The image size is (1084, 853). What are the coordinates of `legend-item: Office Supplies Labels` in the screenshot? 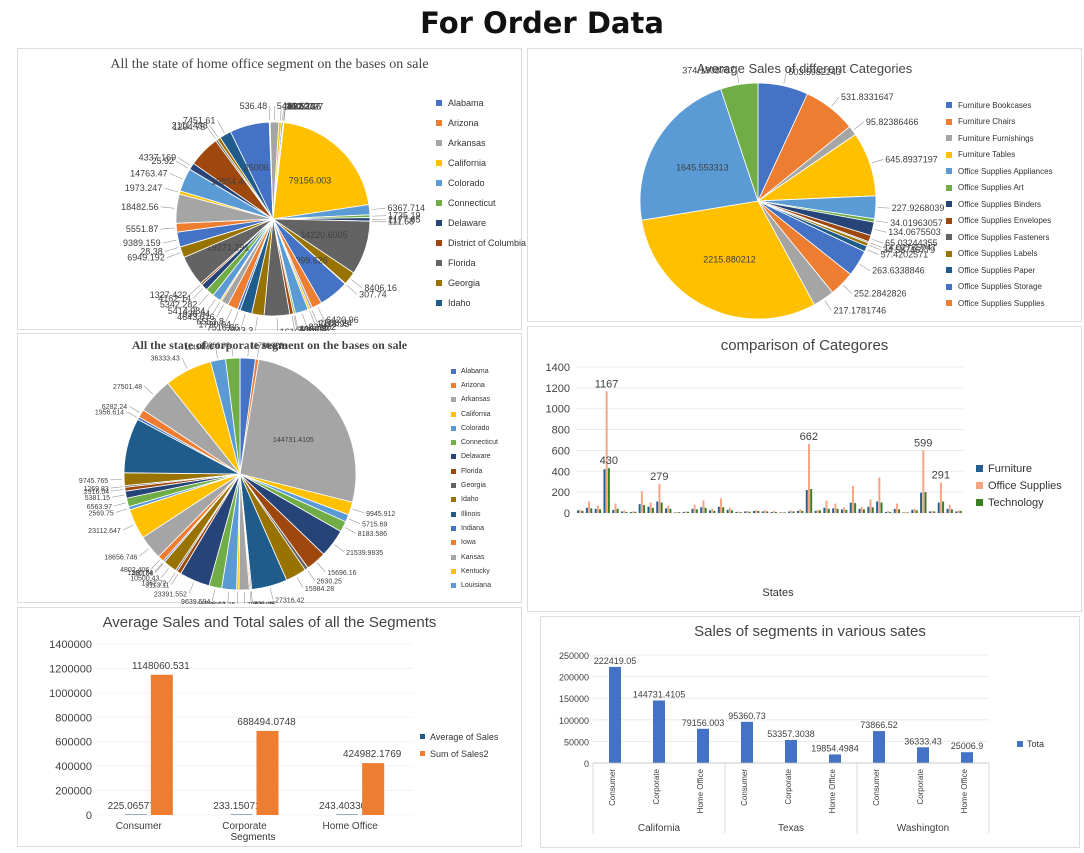 It's located at (999, 254).